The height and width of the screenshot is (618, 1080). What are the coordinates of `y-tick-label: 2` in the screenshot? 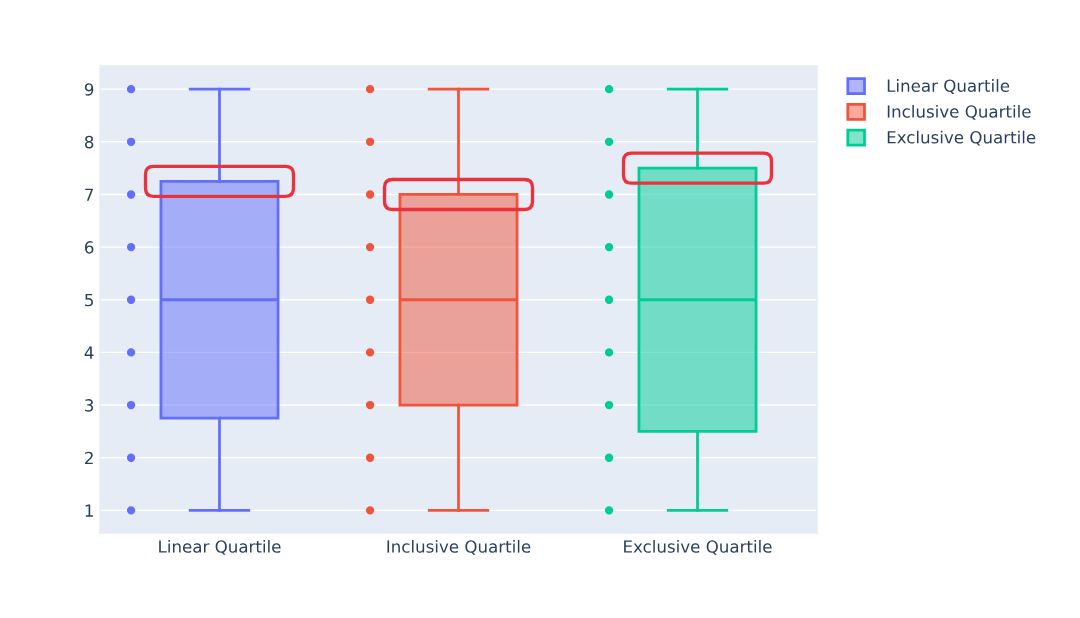 It's located at (89, 458).